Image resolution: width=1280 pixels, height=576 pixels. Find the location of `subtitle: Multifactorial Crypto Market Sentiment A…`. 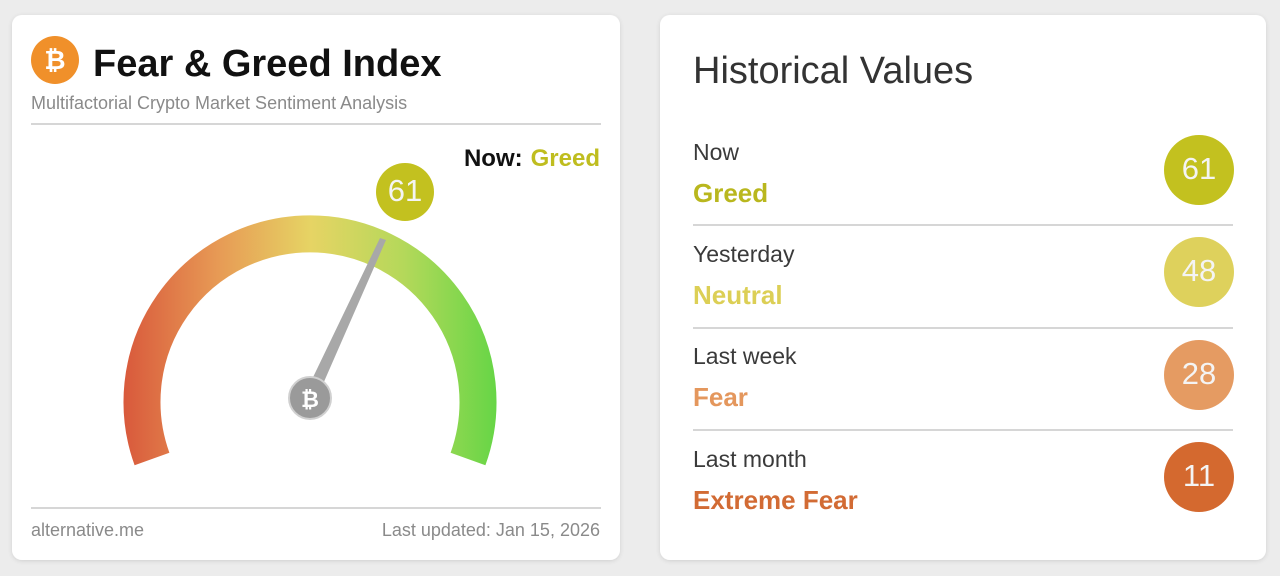

subtitle: Multifactorial Crypto Market Sentiment A… is located at coordinates (219, 103).